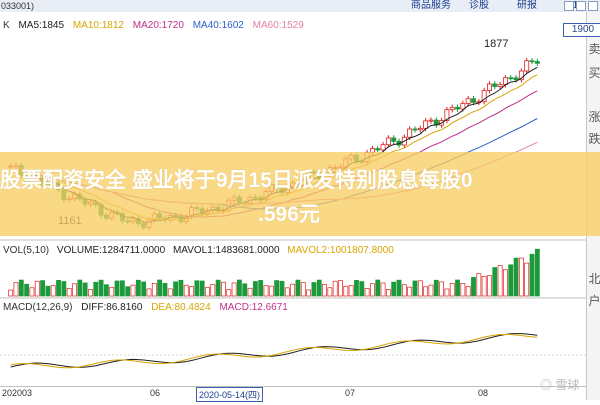 The width and height of the screenshot is (600, 405). What do you see at coordinates (41, 25) in the screenshot?
I see `legend-ma5: MA5:1845` at bounding box center [41, 25].